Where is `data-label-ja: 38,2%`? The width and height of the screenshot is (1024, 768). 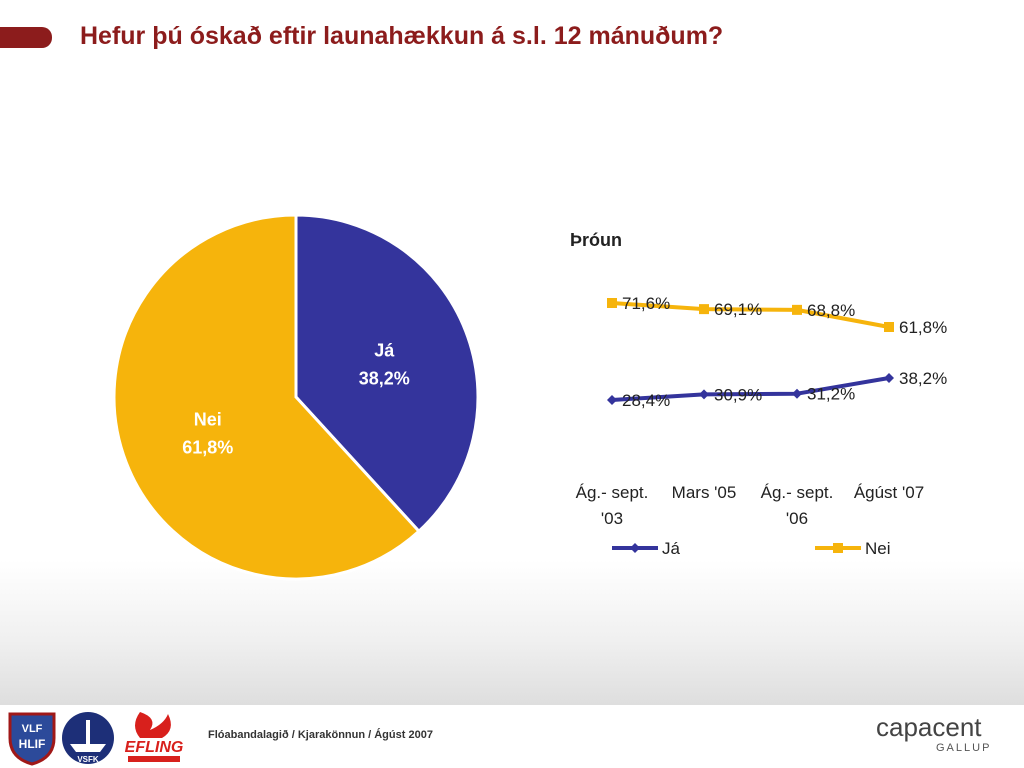
data-label-ja: 38,2% is located at coordinates (923, 378).